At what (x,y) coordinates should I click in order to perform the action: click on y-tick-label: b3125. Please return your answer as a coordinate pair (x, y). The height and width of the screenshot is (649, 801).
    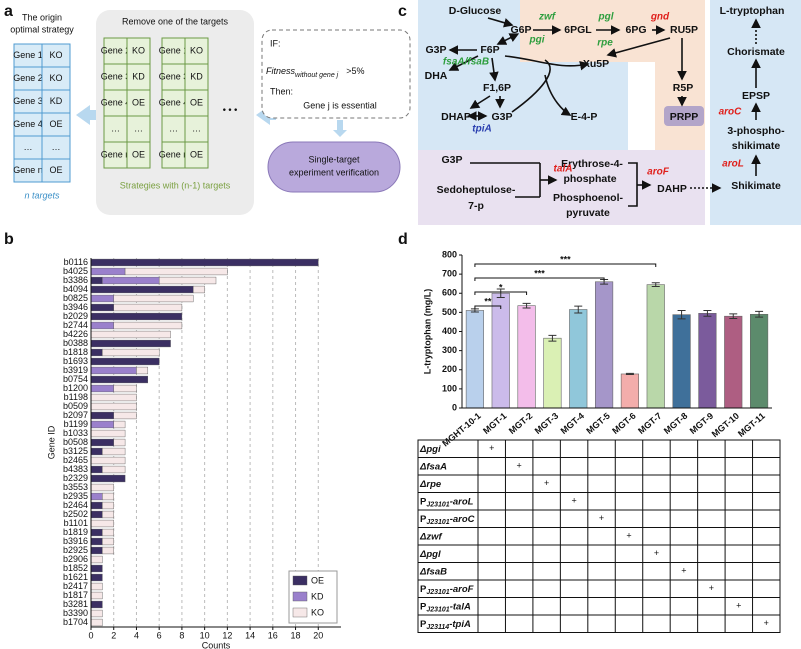
    Looking at the image, I should click on (75, 451).